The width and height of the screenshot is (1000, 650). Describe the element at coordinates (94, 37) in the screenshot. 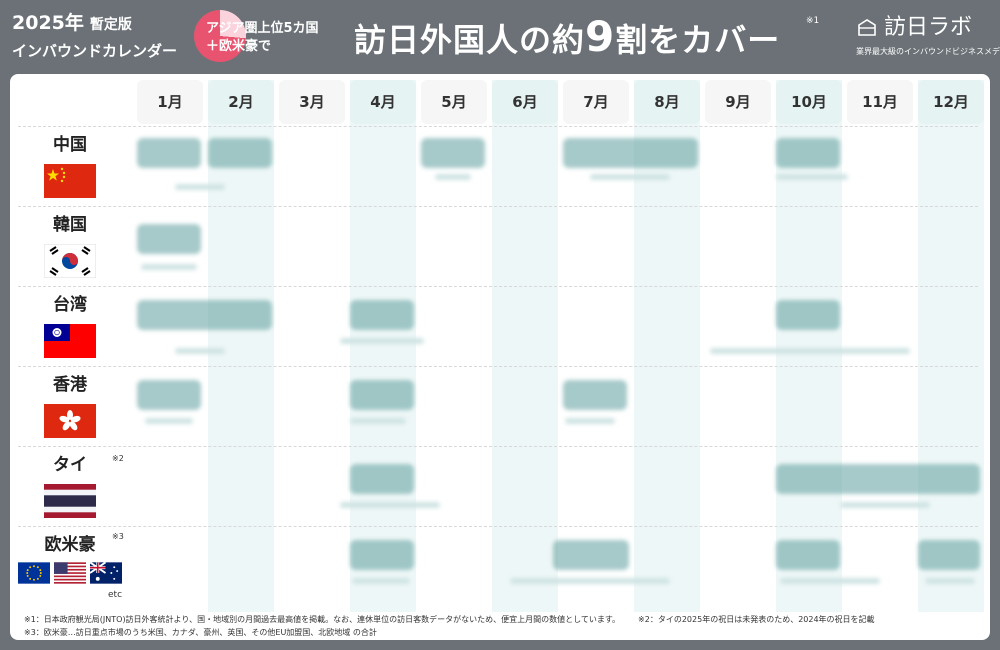

I see `calendar-label: 2025年 暫定版 インバウンドカレンダー` at that location.